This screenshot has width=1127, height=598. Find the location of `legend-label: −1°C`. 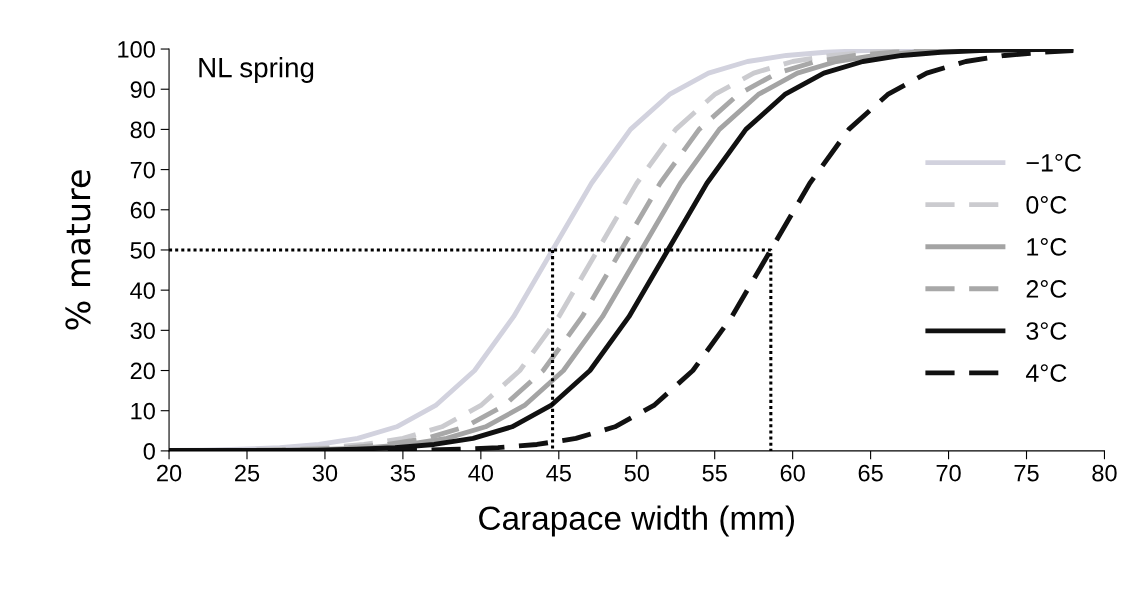

legend-label: −1°C is located at coordinates (1054, 162).